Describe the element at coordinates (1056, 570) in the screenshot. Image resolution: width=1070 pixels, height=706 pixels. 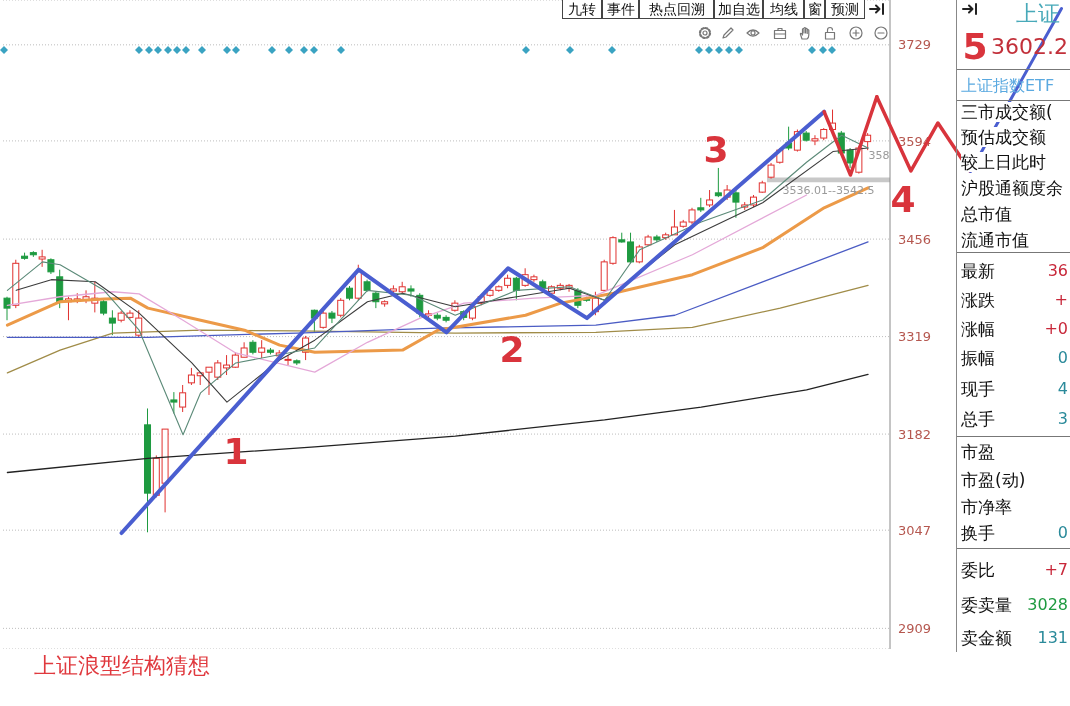
I see `text: +7` at that location.